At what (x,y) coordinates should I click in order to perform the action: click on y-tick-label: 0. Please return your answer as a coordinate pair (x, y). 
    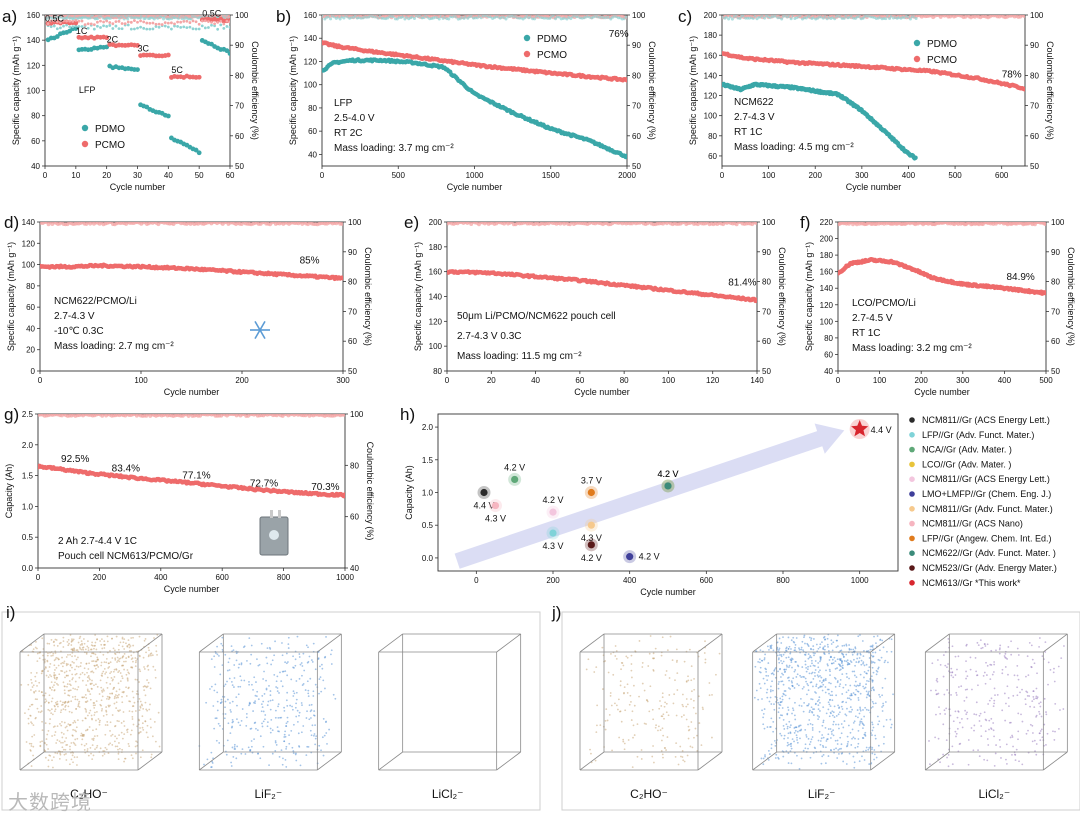
    Looking at the image, I should click on (33, 371).